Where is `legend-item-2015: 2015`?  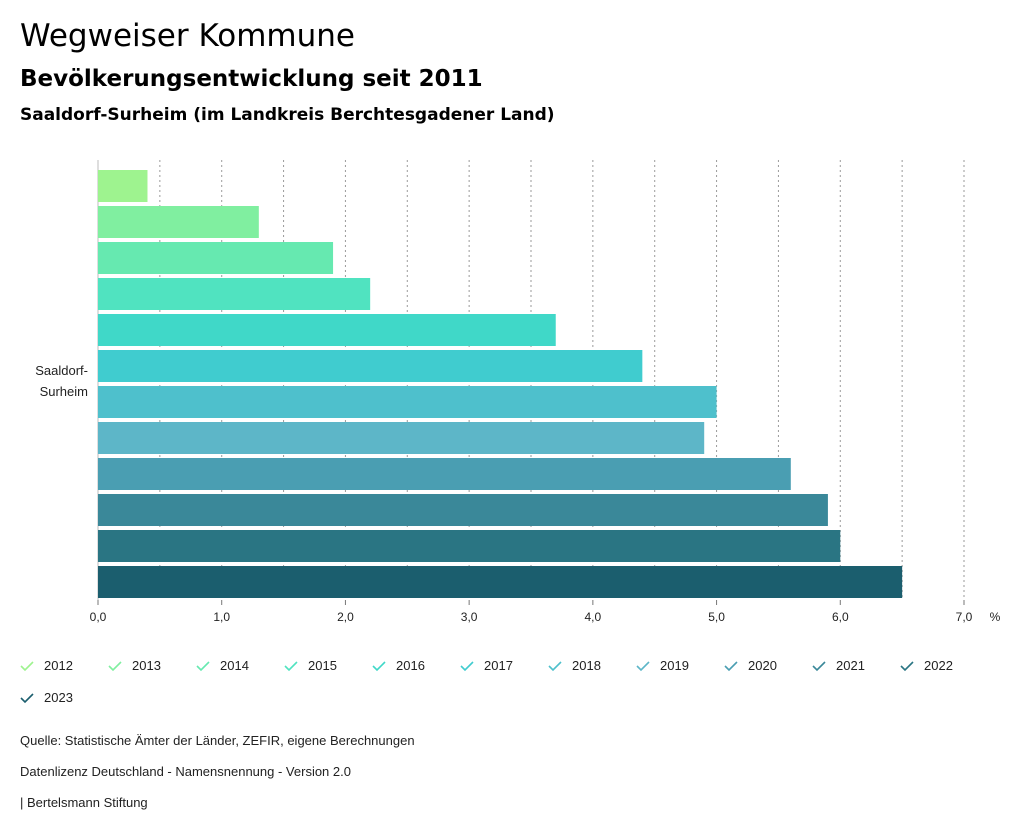
legend-item-2015: 2015 is located at coordinates (310, 665).